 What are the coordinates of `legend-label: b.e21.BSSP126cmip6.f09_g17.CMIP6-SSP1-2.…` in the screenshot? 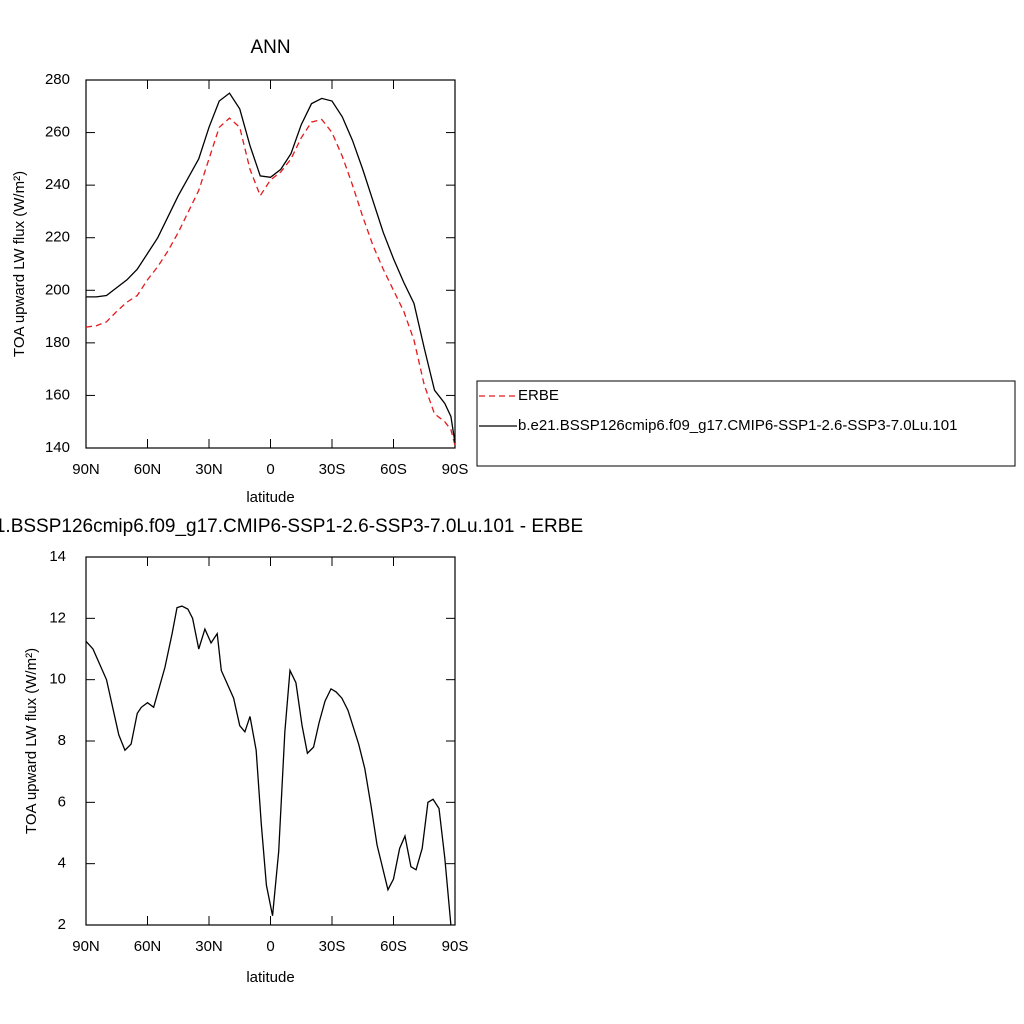 It's located at (737, 425).